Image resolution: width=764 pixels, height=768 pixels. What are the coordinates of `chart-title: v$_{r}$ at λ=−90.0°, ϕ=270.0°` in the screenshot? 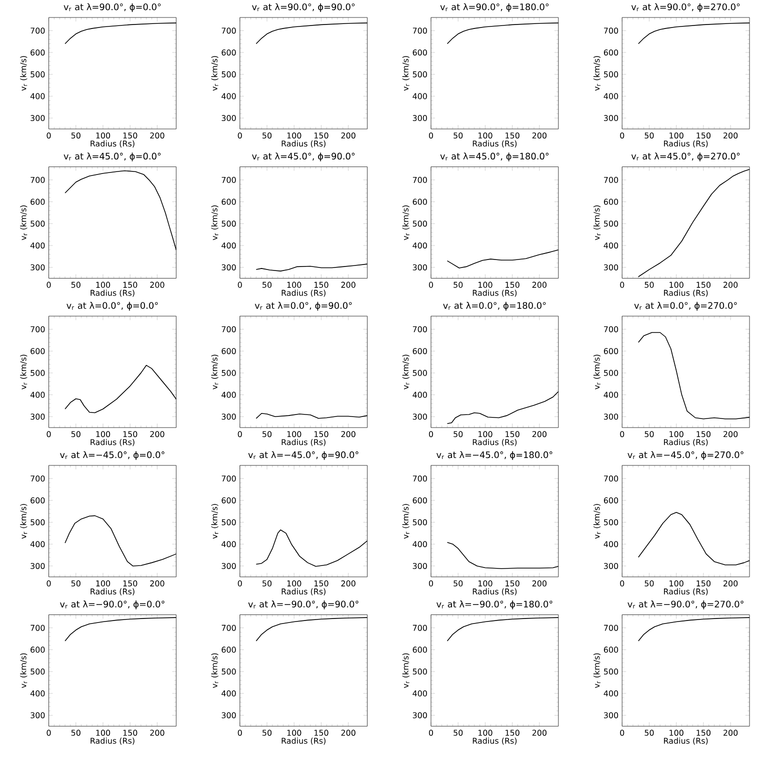 It's located at (685, 605).